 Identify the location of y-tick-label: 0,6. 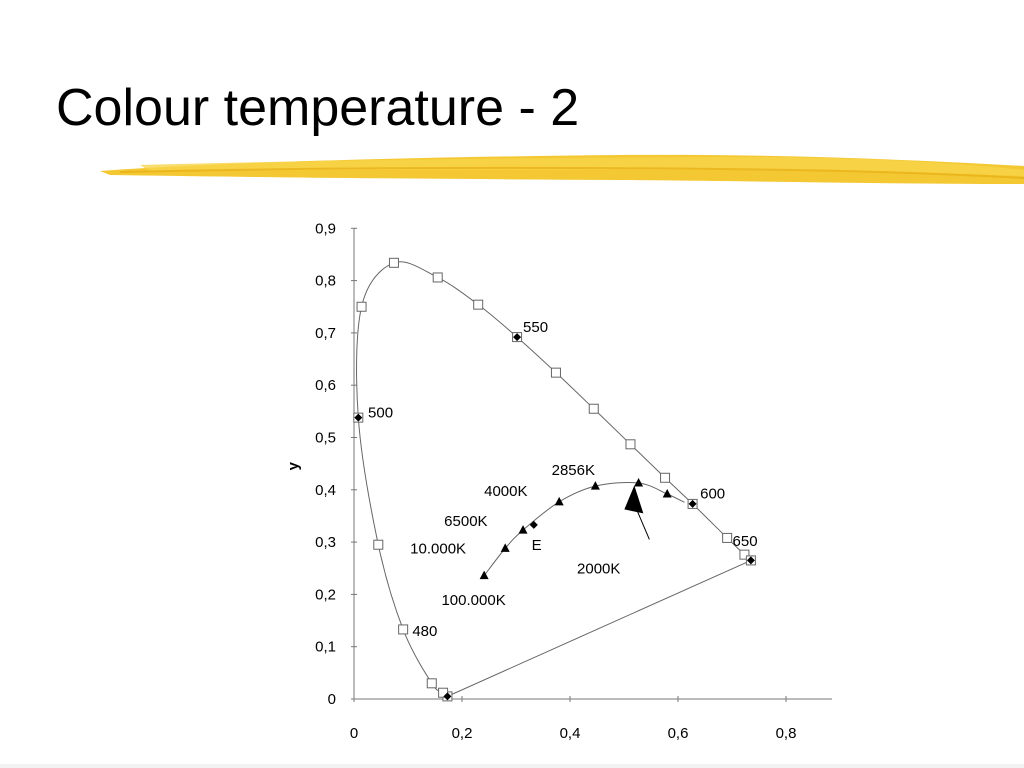
(325, 385).